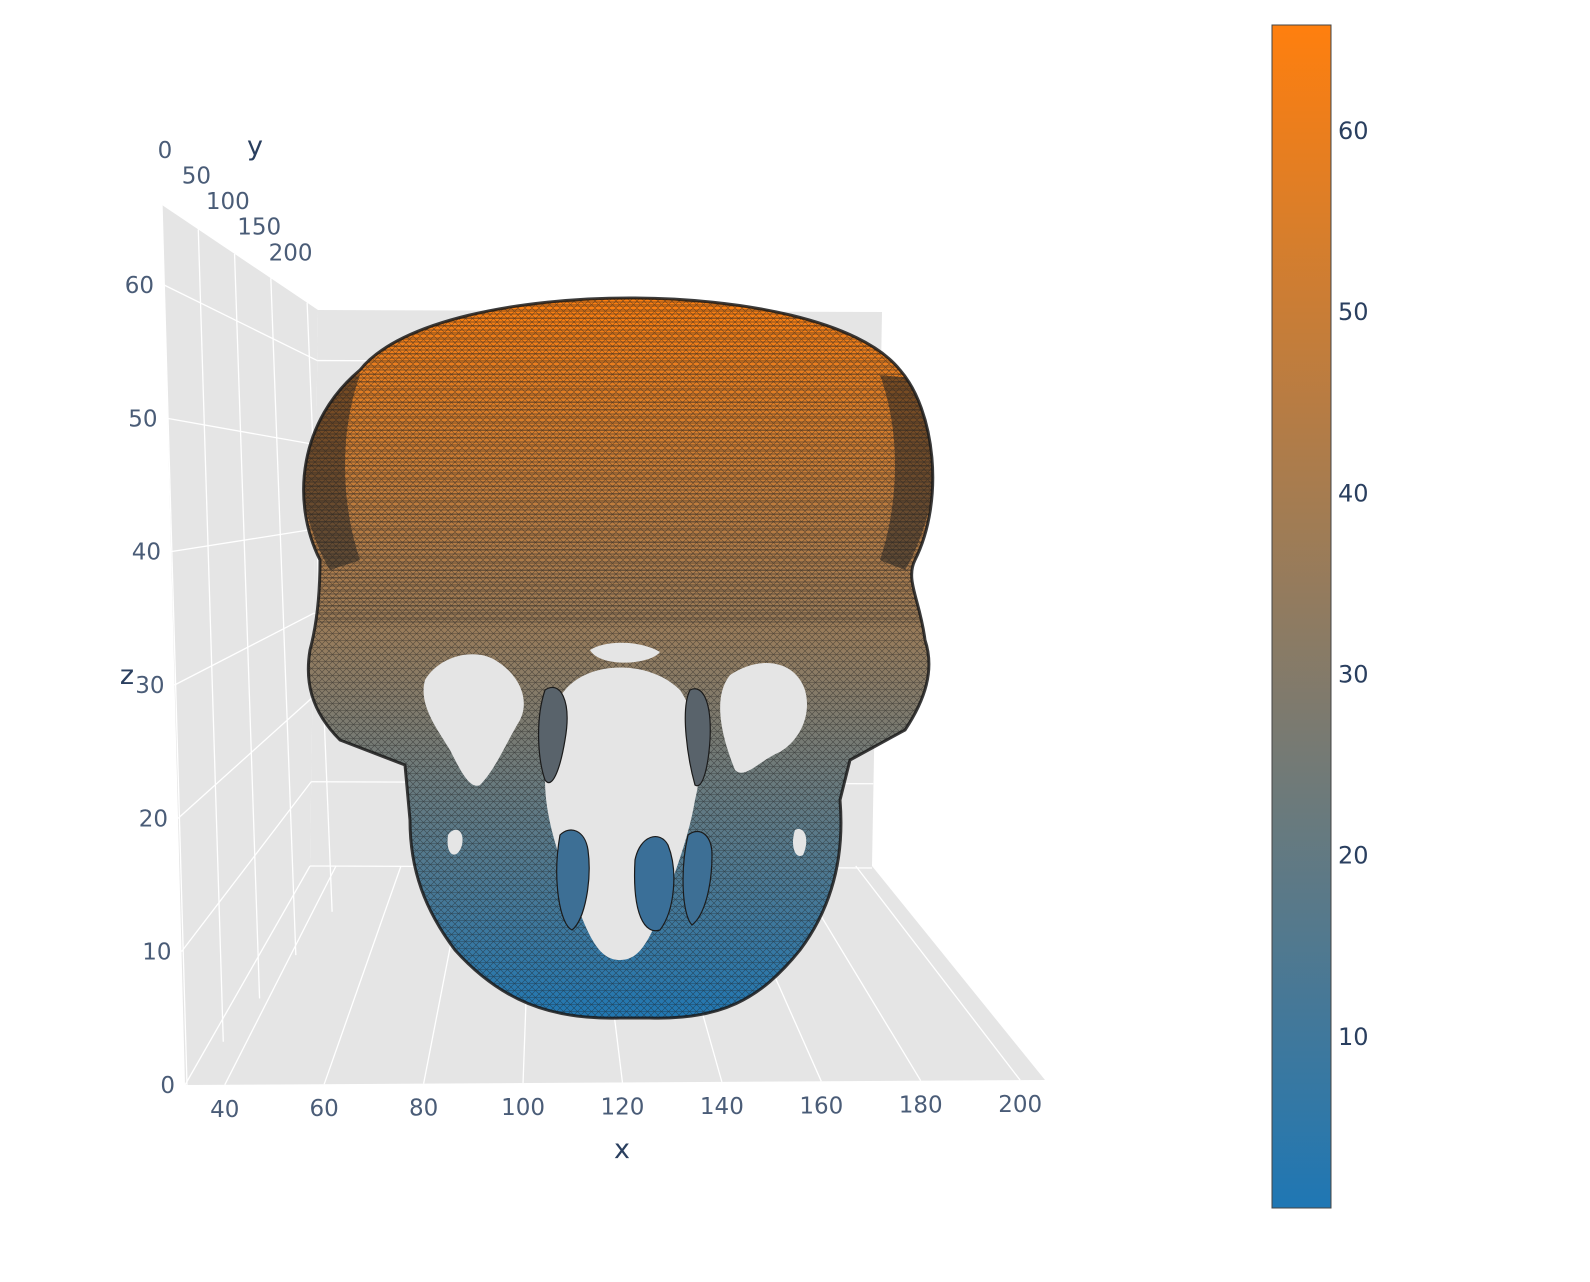 The width and height of the screenshot is (1590, 1282). I want to click on center-tooth, so click(654, 883).